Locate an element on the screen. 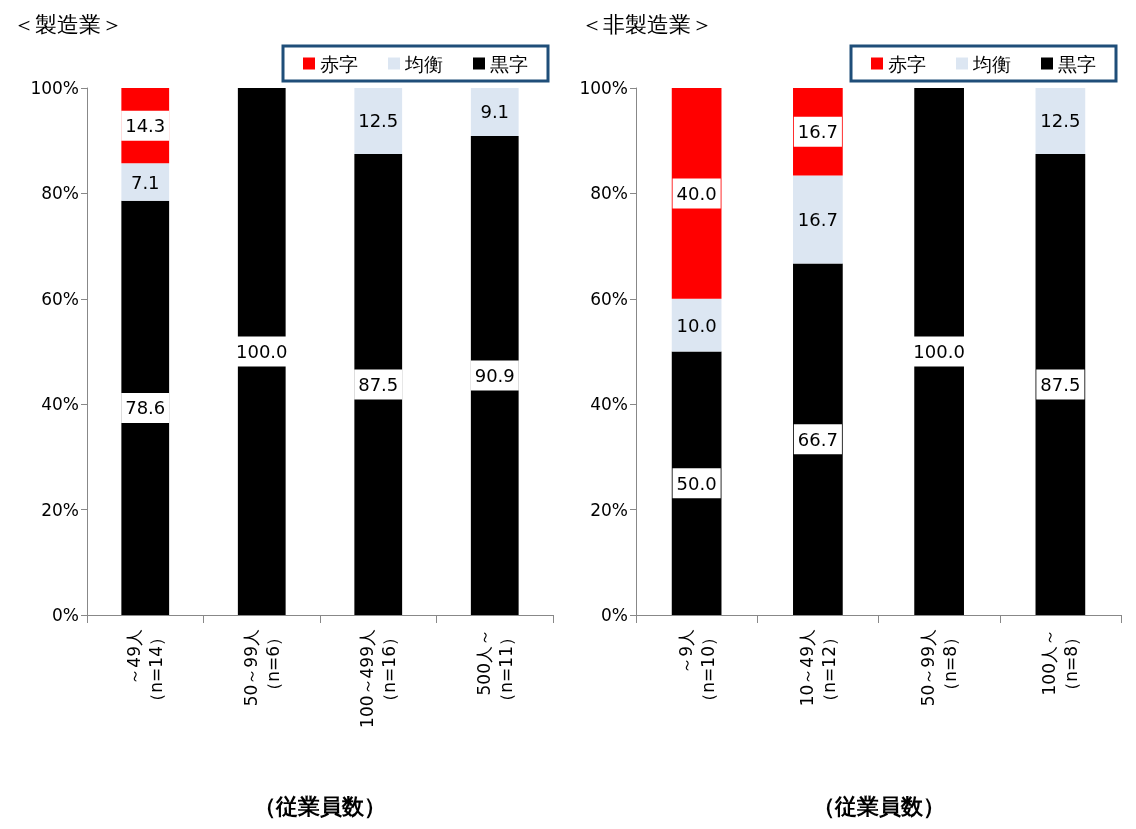  x-tick-label: 500人～（n=11） is located at coordinates (494, 669).